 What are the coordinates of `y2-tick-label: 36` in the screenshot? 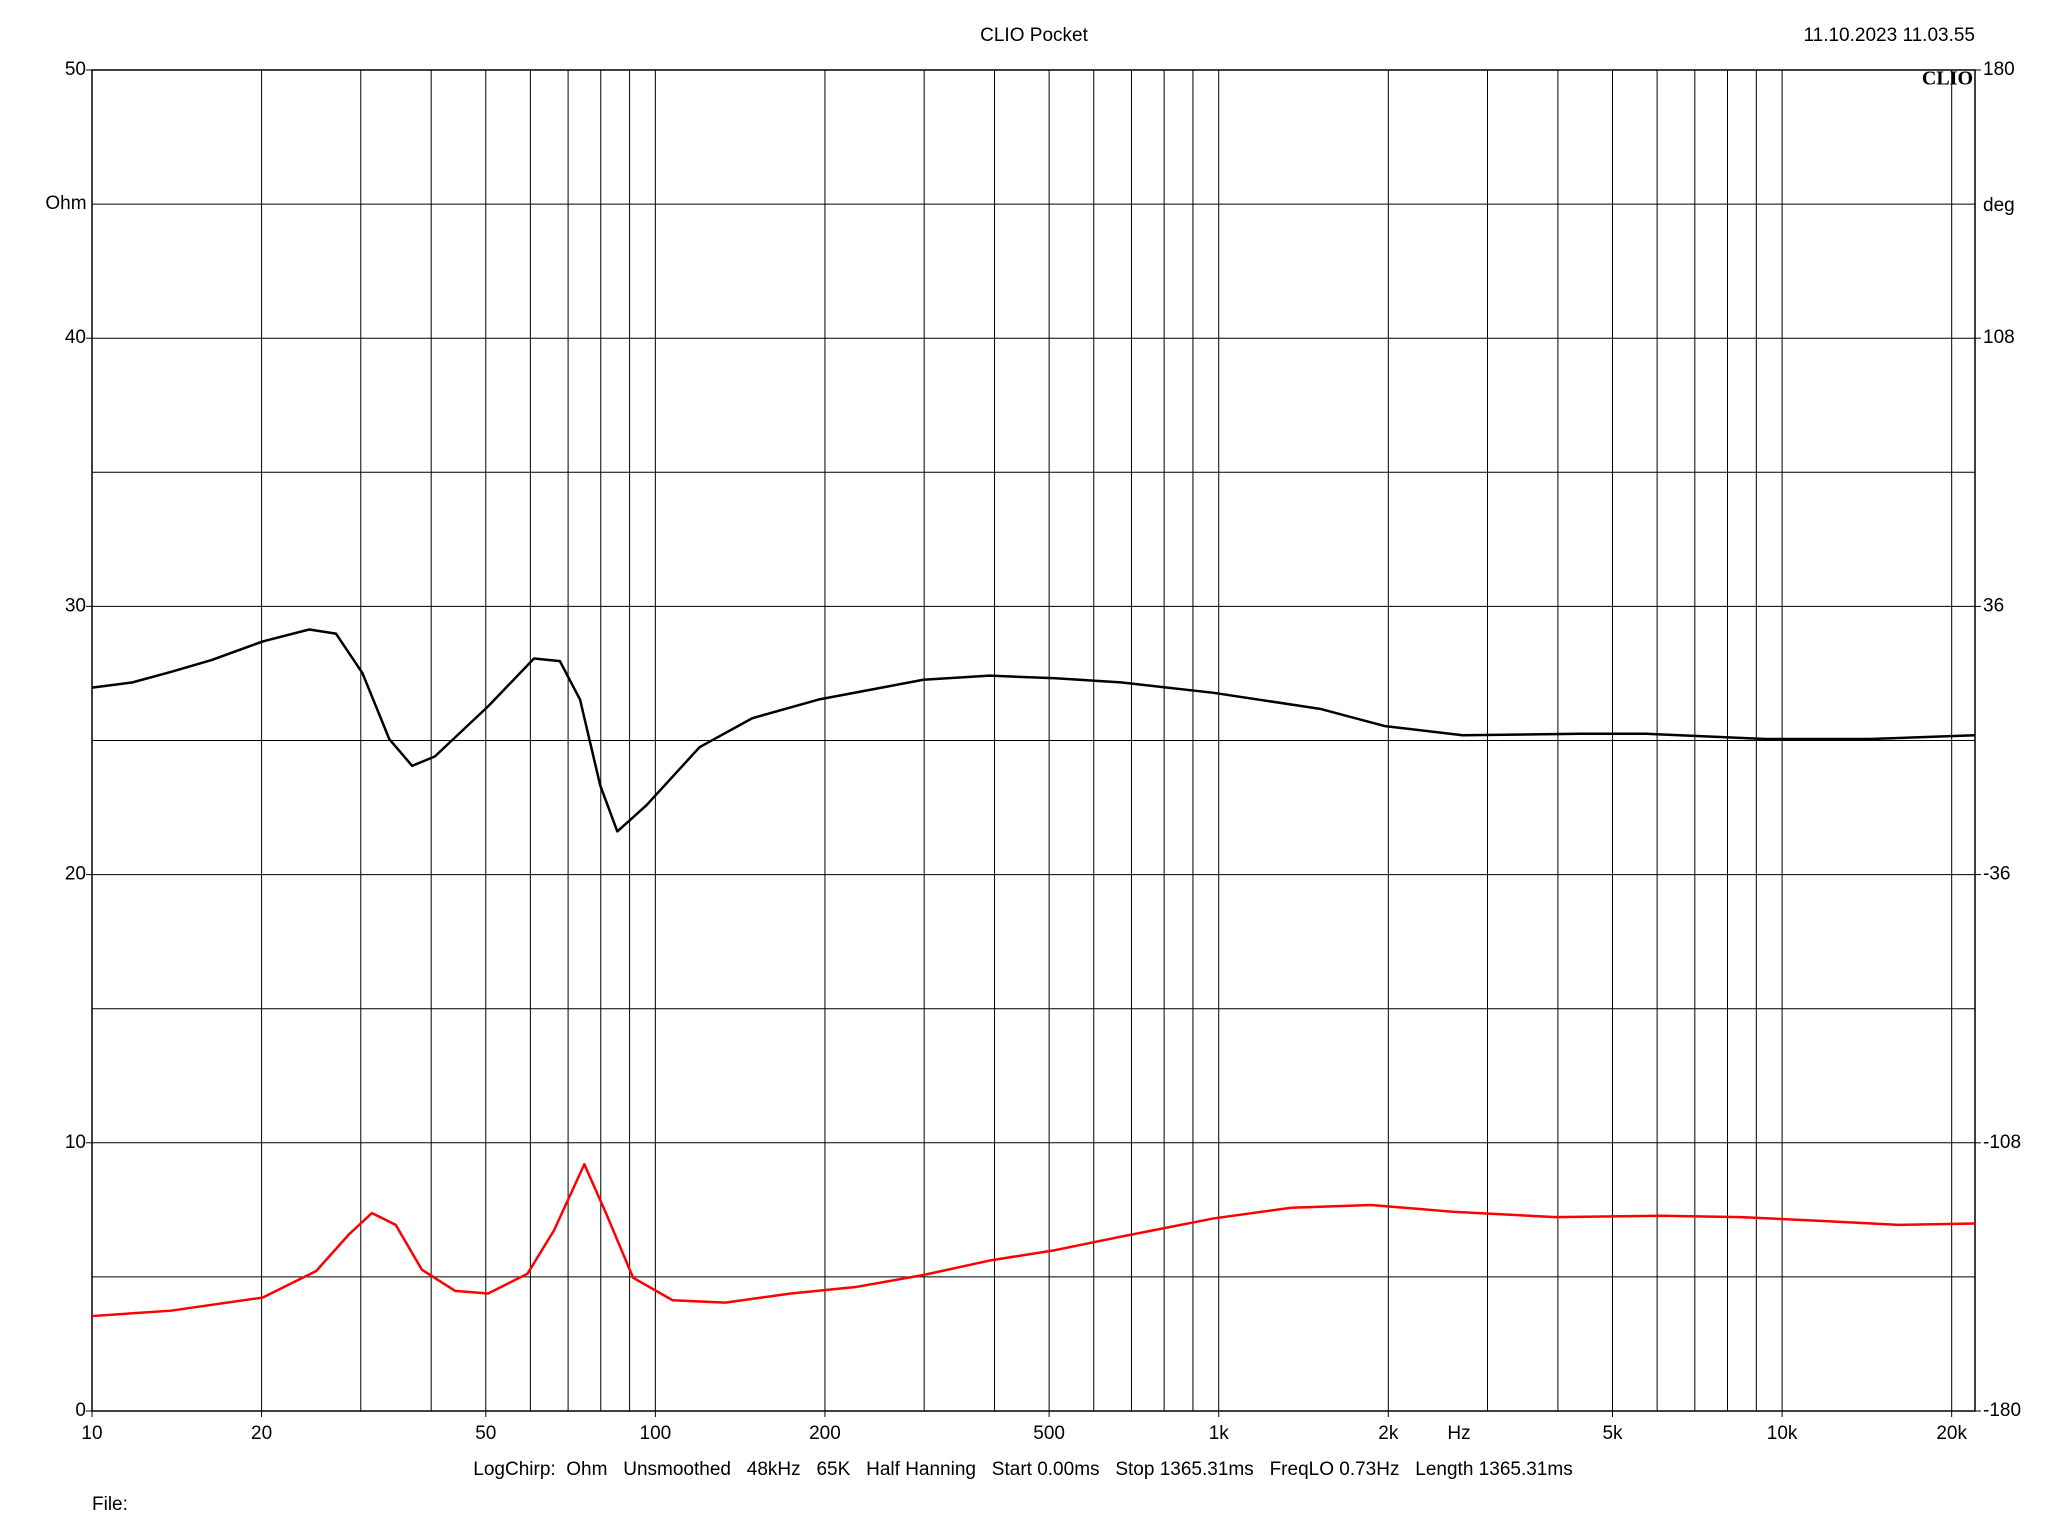 It's located at (1993, 605).